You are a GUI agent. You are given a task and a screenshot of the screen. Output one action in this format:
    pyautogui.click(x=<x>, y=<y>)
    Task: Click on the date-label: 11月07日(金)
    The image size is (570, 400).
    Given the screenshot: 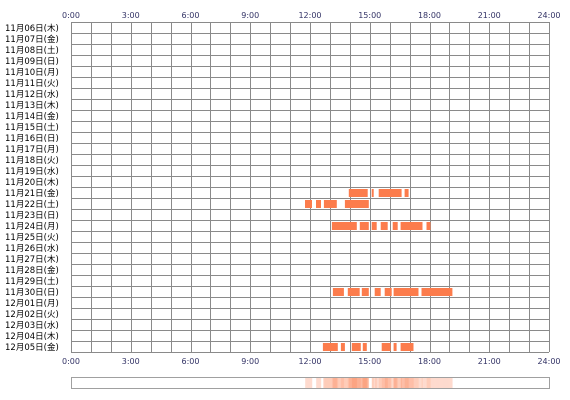 What is the action you would take?
    pyautogui.click(x=32, y=39)
    